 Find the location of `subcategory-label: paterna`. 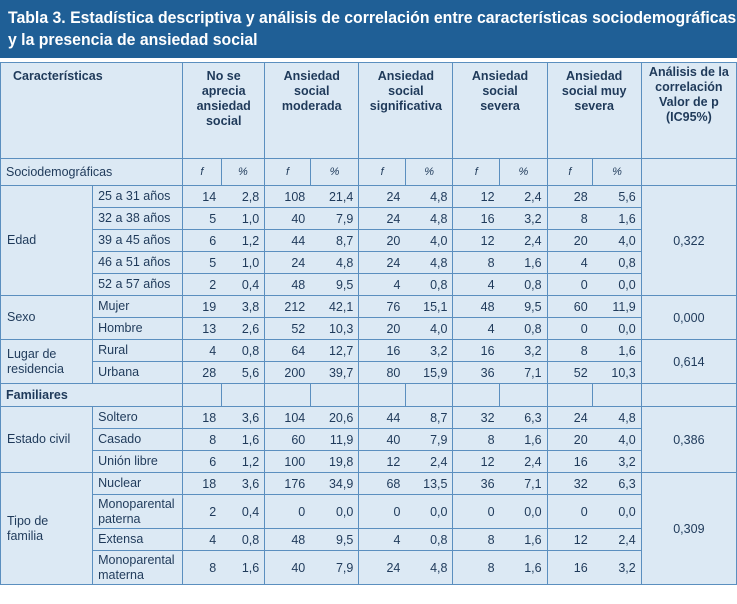

subcategory-label: paterna is located at coordinates (119, 518).